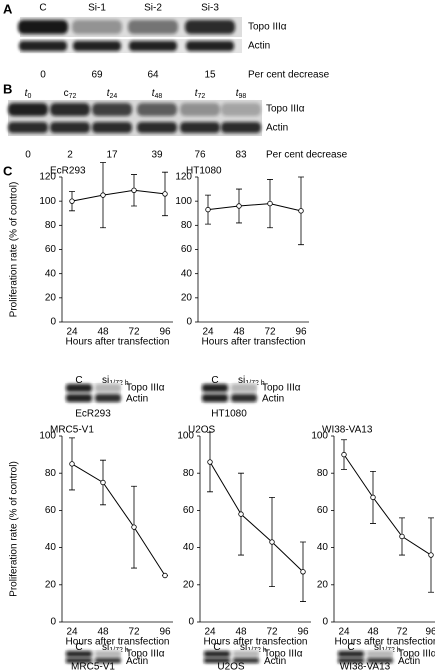 This screenshot has width=435, height=672. I want to click on lane-label: t24, so click(112, 94).